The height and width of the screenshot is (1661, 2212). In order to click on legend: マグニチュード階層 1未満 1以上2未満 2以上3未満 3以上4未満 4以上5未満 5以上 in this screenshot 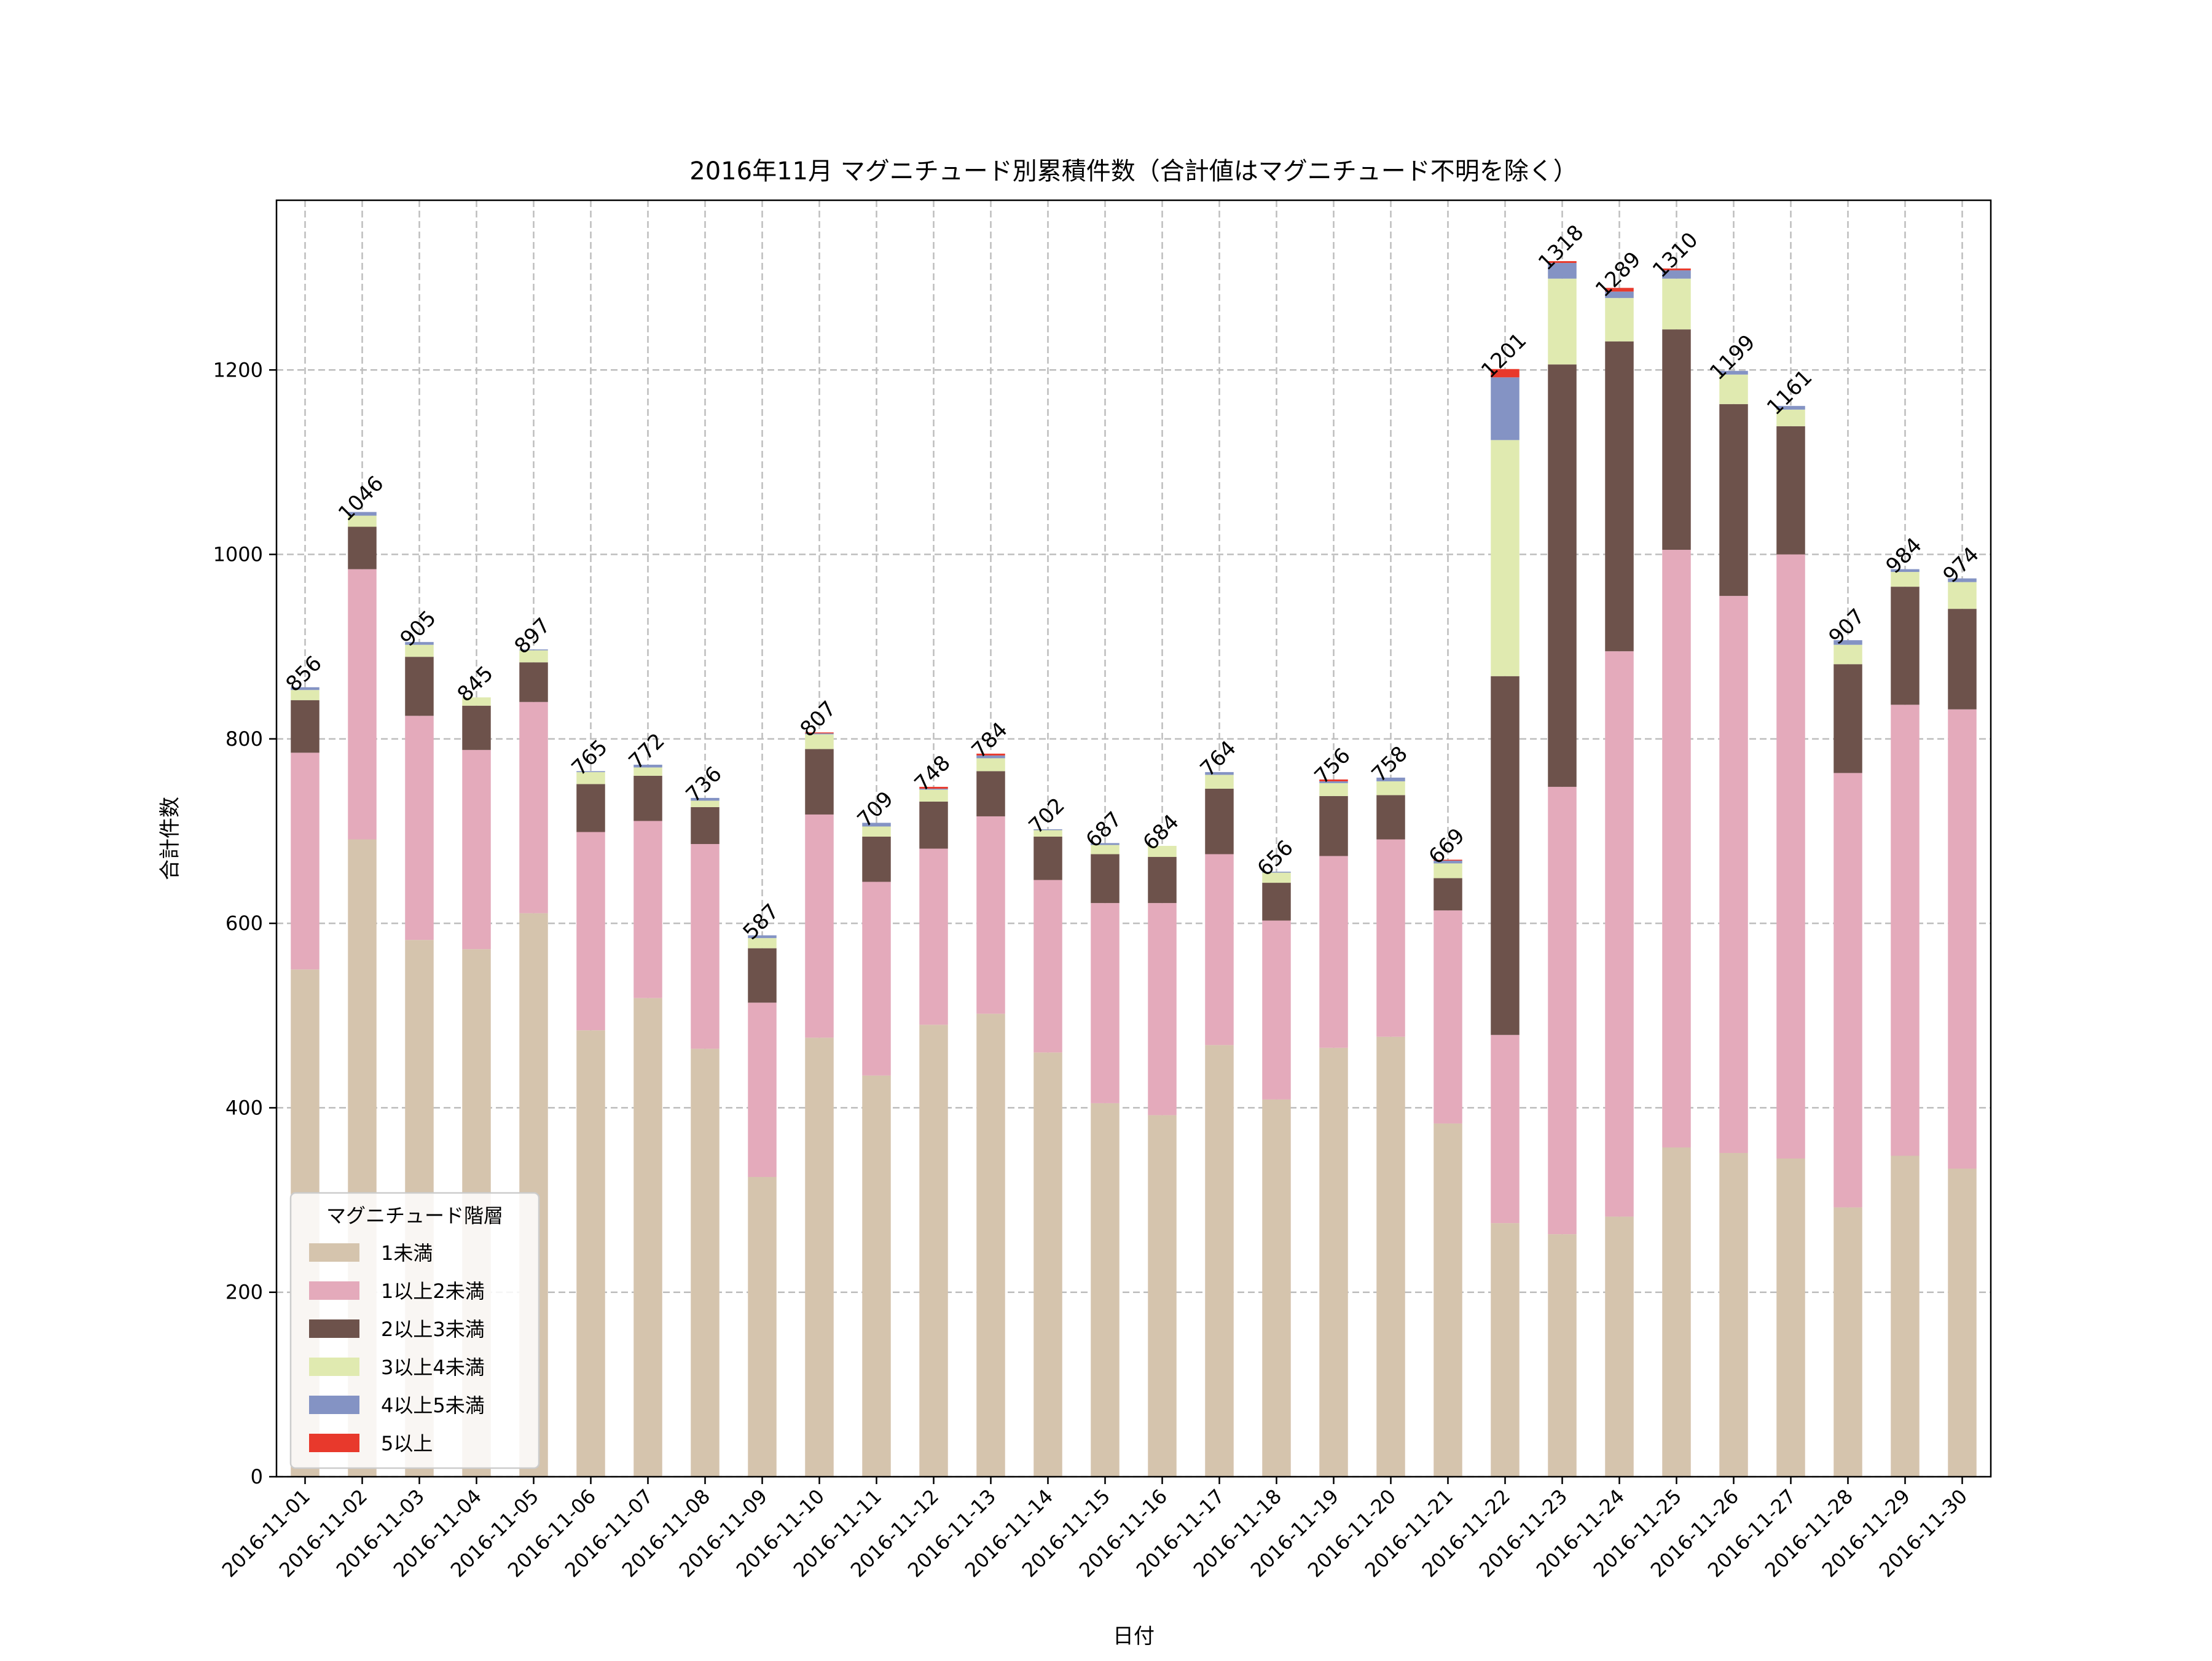, I will do `click(414, 1330)`.